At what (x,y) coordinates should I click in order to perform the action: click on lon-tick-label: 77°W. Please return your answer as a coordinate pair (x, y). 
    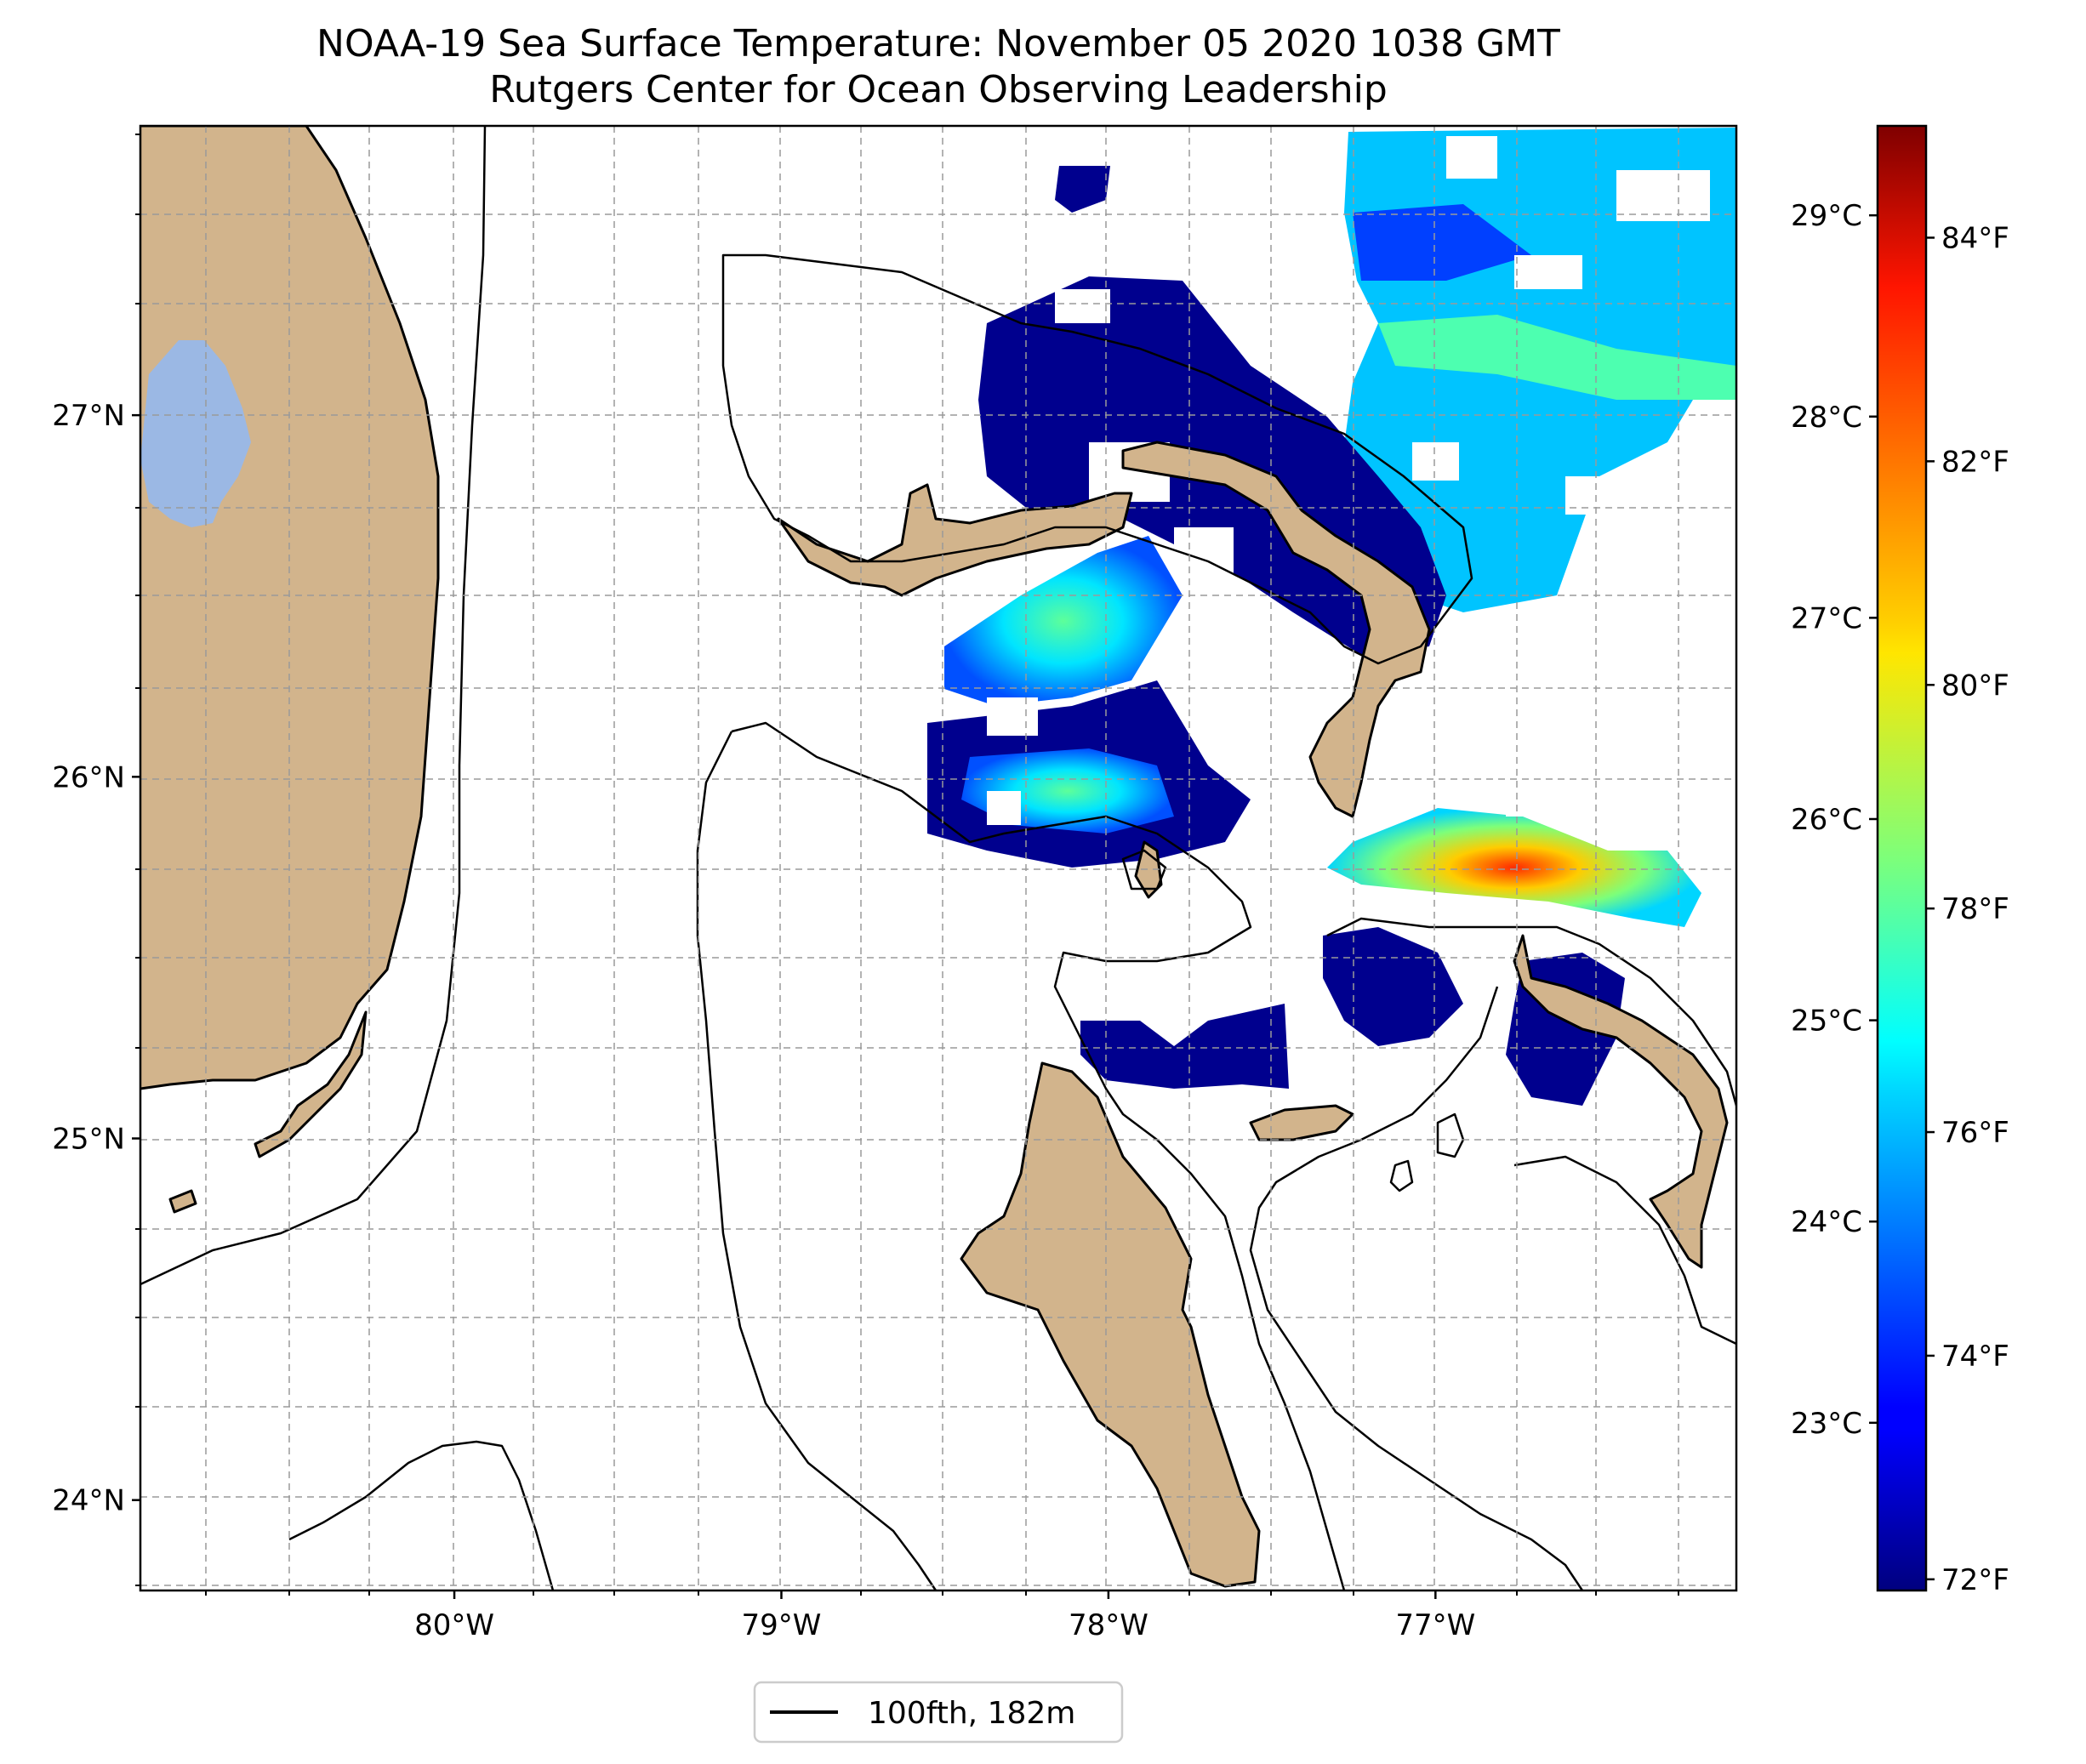
    Looking at the image, I should click on (1435, 1625).